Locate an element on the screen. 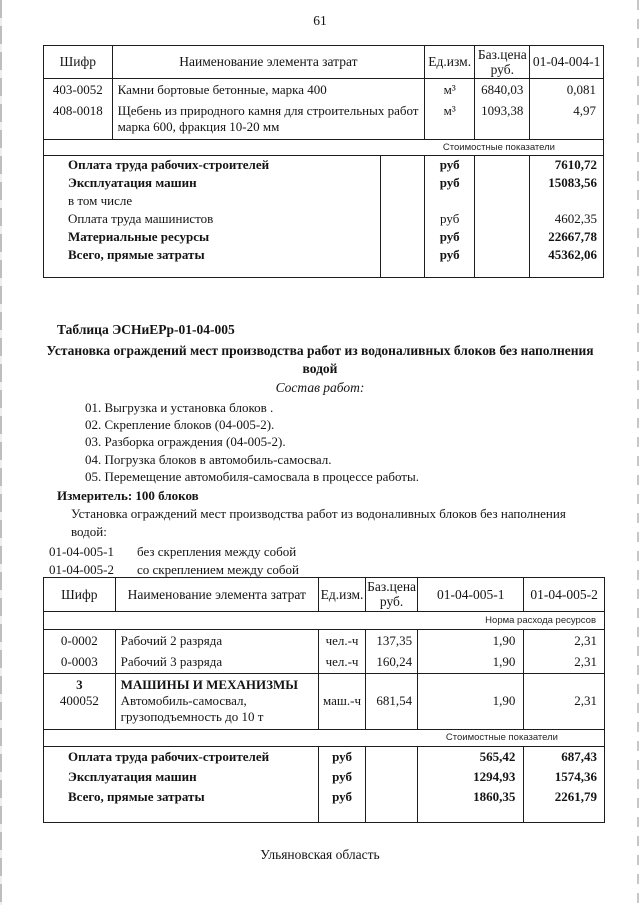  cost-value-2: 687,43 is located at coordinates (579, 756).